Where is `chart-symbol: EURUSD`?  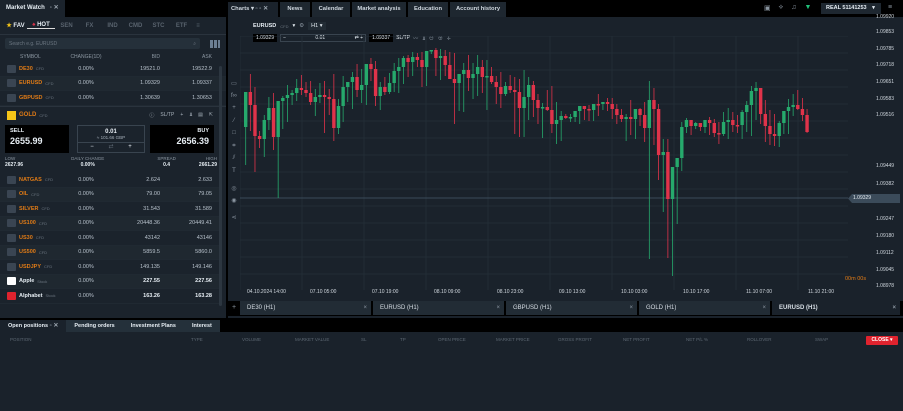
chart-symbol: EURUSD is located at coordinates (265, 26).